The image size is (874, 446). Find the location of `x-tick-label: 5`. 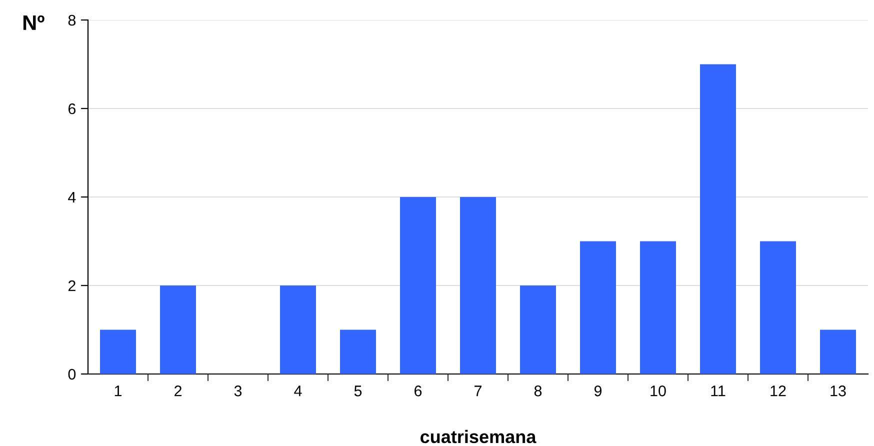

x-tick-label: 5 is located at coordinates (358, 391).